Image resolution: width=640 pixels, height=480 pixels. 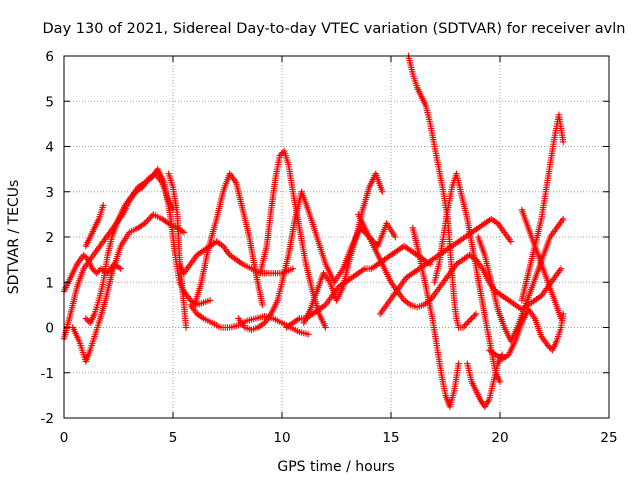 I want to click on x-tick-label: 20, so click(x=499, y=438).